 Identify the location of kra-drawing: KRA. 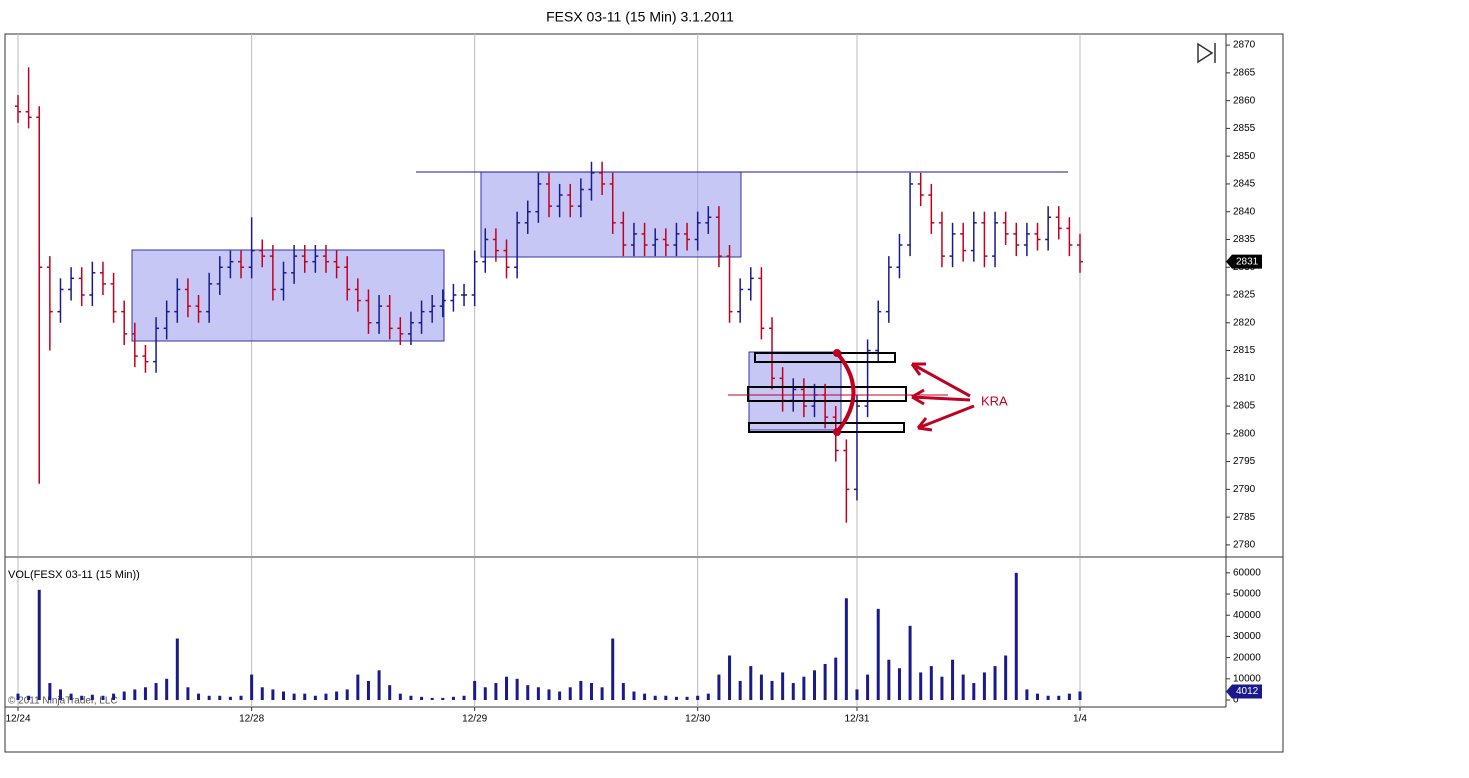
(868, 392).